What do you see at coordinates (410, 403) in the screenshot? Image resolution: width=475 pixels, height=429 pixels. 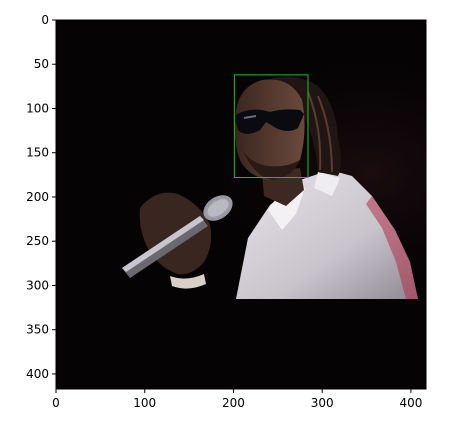 I see `x-tick-label: 400` at bounding box center [410, 403].